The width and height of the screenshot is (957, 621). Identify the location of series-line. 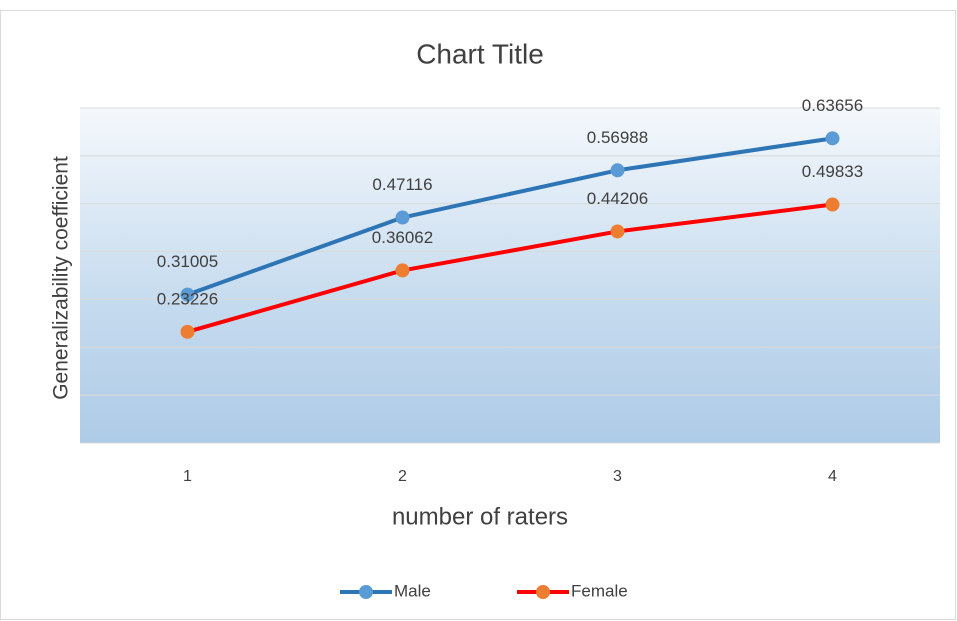
(509, 268).